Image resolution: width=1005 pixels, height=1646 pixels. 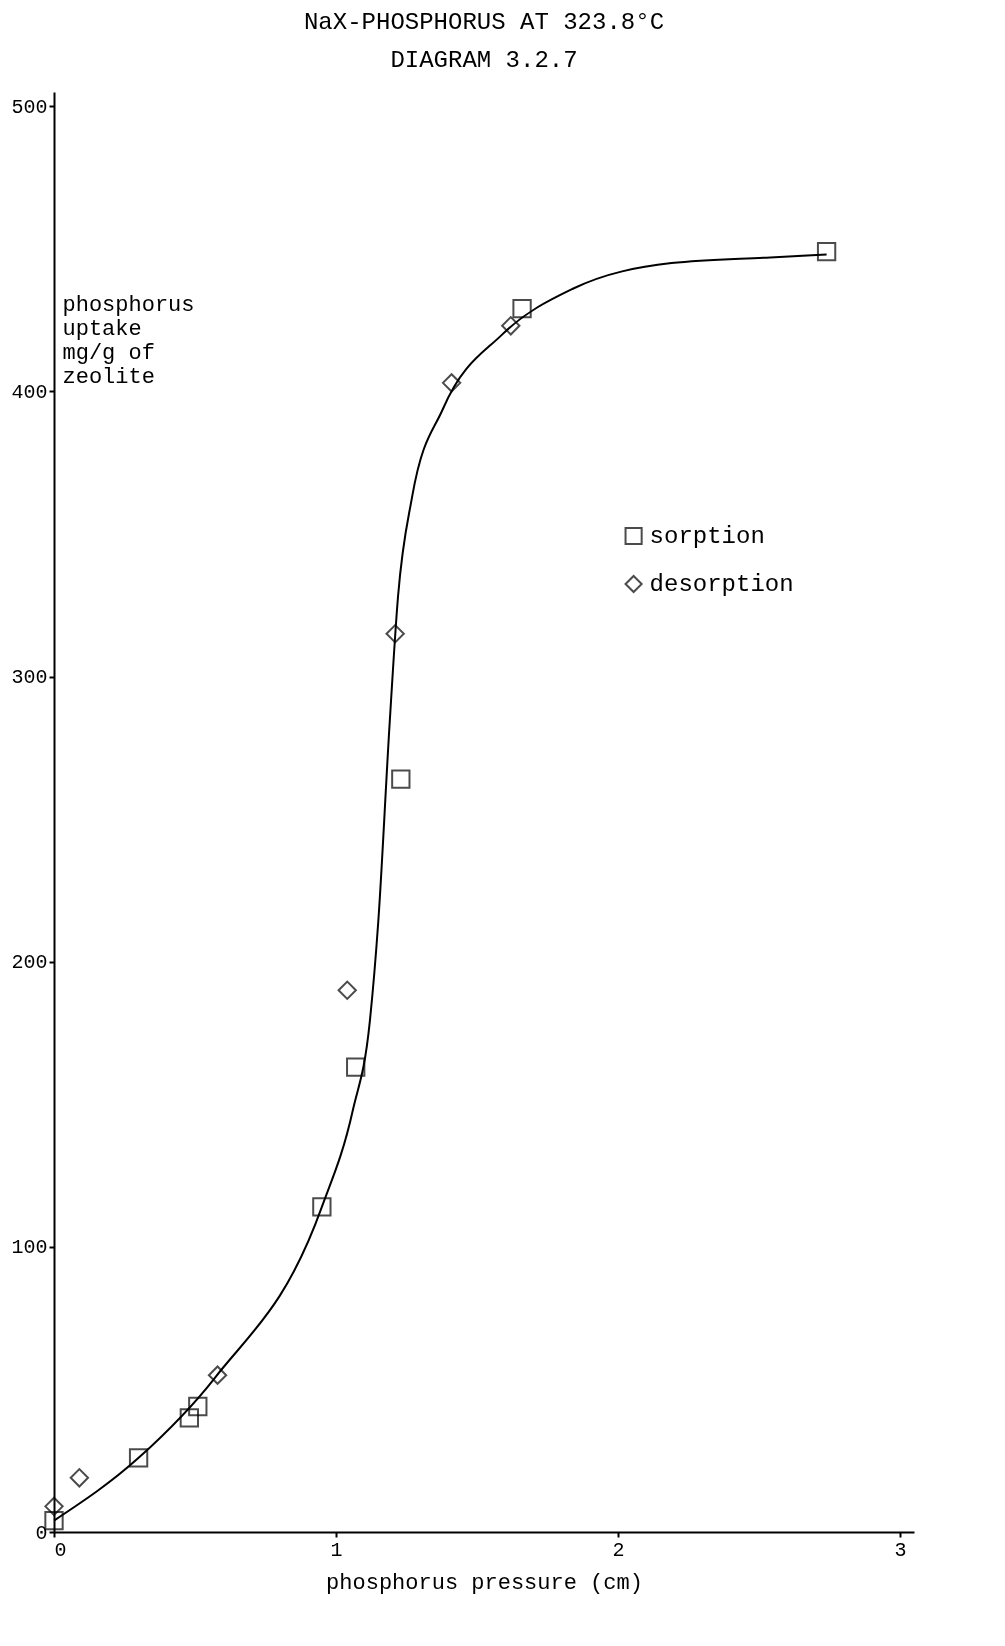 What do you see at coordinates (484, 60) in the screenshot?
I see `chart-subtitle: DIAGRAM 3.2.7` at bounding box center [484, 60].